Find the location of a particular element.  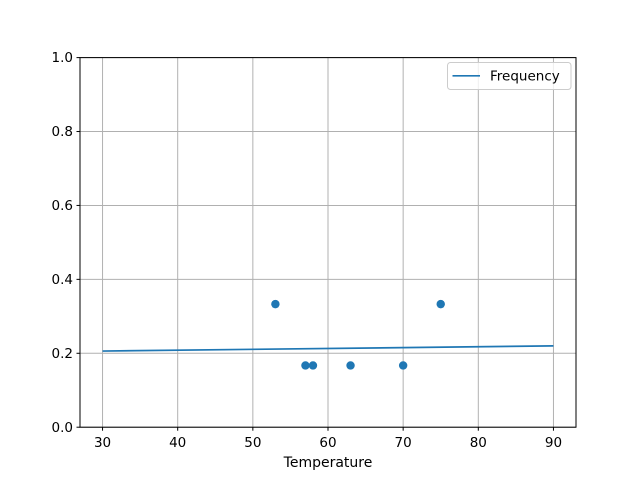

x-tick-label: 50 is located at coordinates (252, 443).